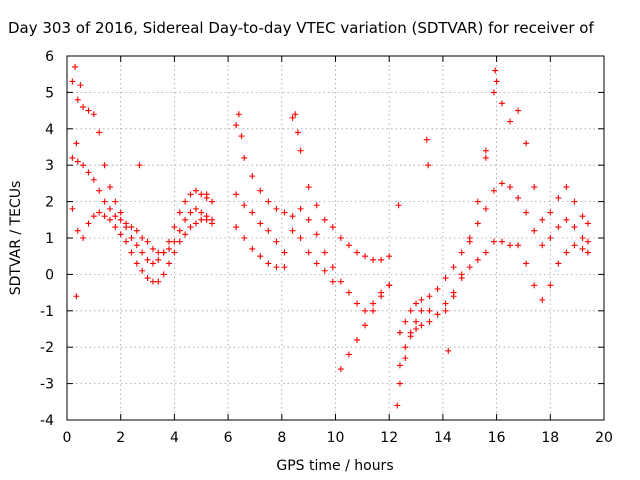 The width and height of the screenshot is (640, 480). Describe the element at coordinates (49, 239) in the screenshot. I see `y-tick-label: 1` at that location.